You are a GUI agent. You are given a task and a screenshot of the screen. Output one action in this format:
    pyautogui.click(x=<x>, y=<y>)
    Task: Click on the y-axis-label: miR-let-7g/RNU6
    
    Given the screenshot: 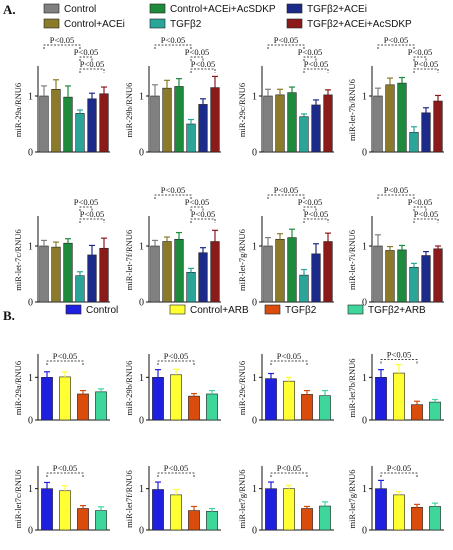 What is the action you would take?
    pyautogui.click(x=242, y=260)
    